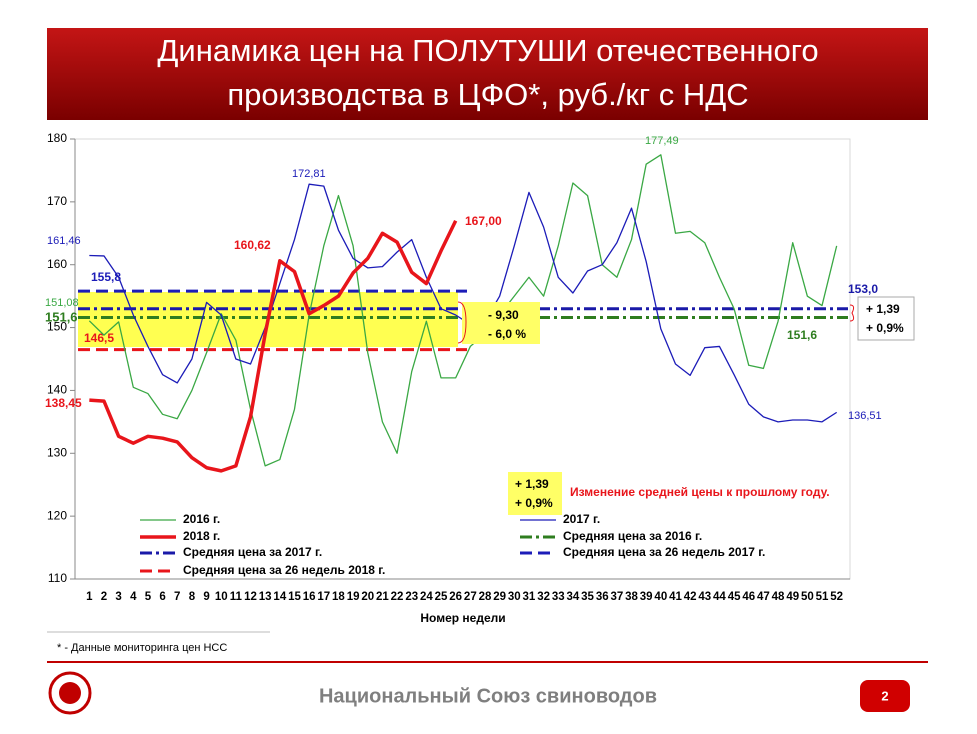 The height and width of the screenshot is (734, 977). Describe the element at coordinates (284, 570) in the screenshot. I see `legend-label: Средняя цена за 26 недель 2018 г.` at that location.